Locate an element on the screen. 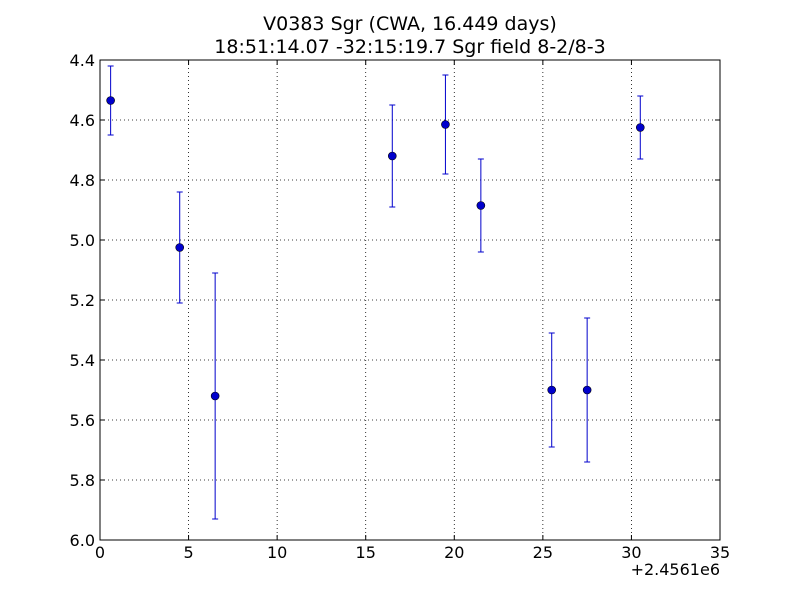 This screenshot has width=800, height=600. x-tick-label: 10 is located at coordinates (277, 552).